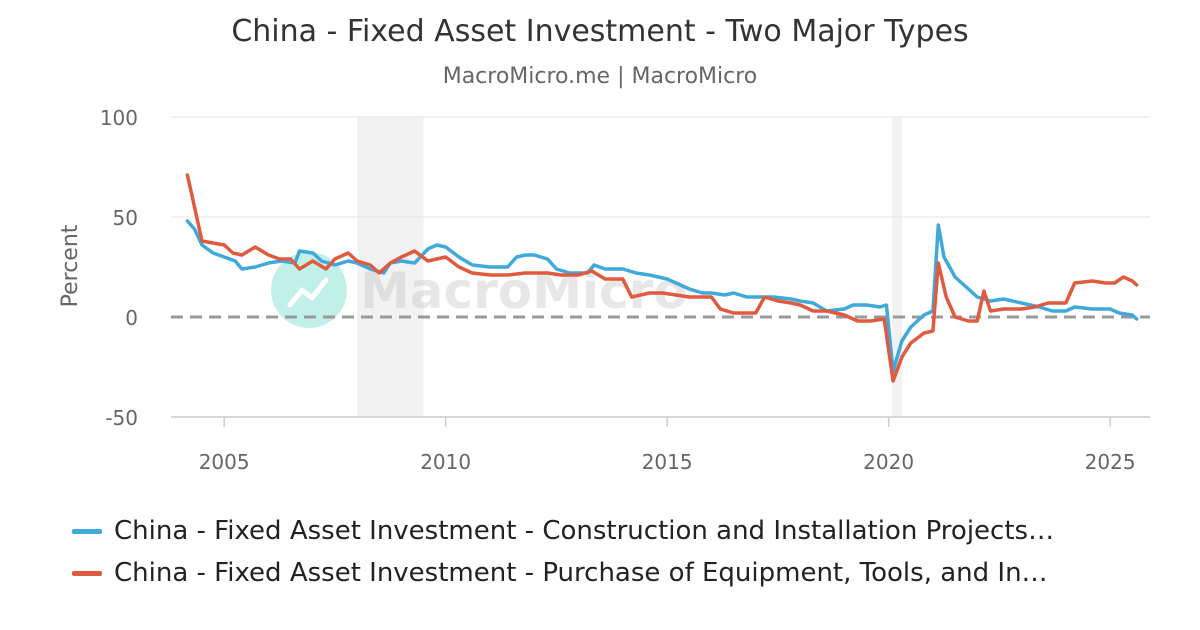 The height and width of the screenshot is (630, 1200). Describe the element at coordinates (121, 418) in the screenshot. I see `y-tick-label--50: -50` at that location.